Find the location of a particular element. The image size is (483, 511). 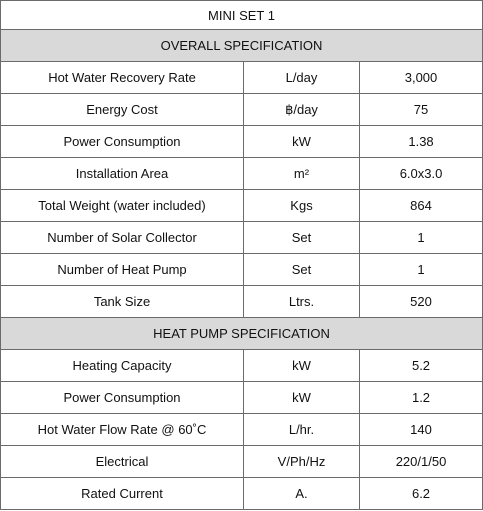

section-row: OVERALL SPECIFICATION is located at coordinates (241, 45).